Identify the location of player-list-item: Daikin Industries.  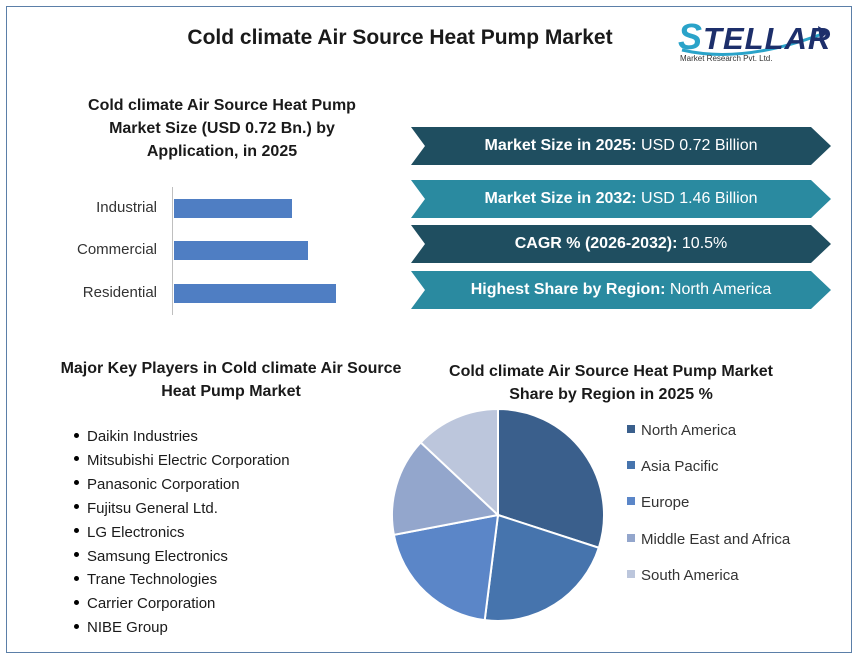
(182, 437).